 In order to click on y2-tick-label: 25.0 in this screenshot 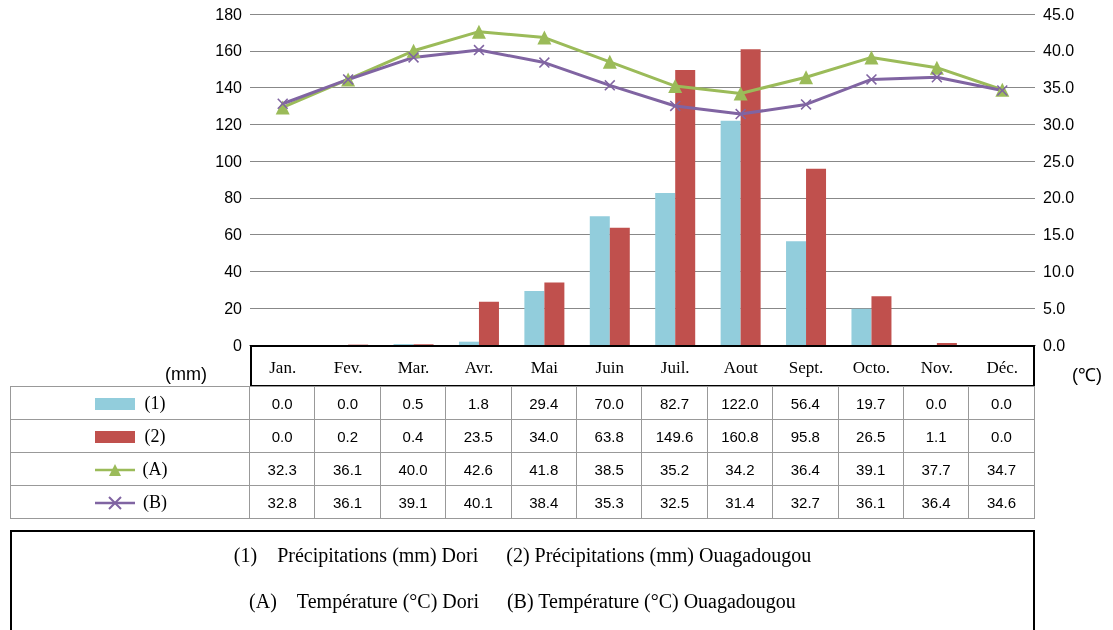, I will do `click(1059, 161)`.